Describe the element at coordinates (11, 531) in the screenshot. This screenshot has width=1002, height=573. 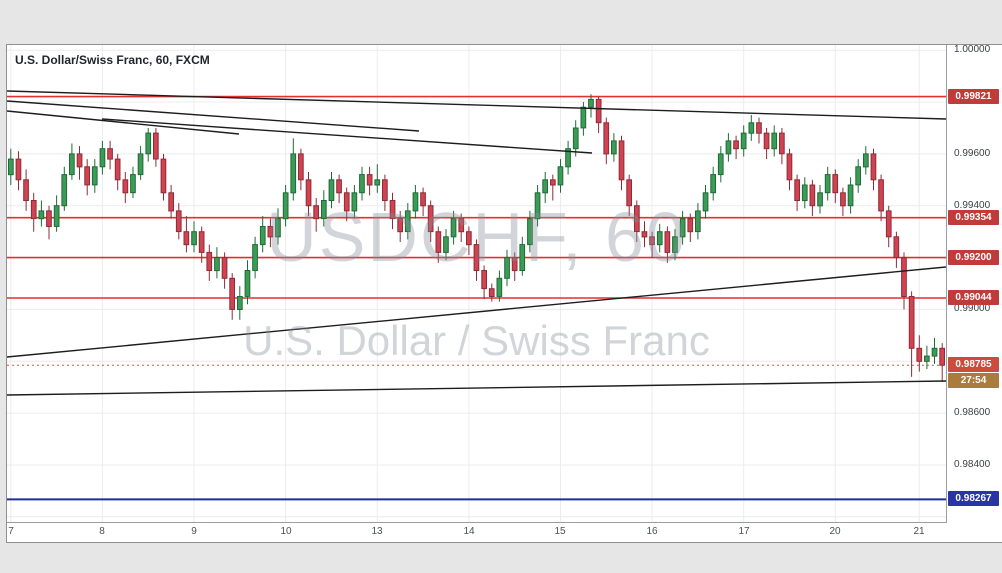
I see `time-axis-label: 7` at that location.